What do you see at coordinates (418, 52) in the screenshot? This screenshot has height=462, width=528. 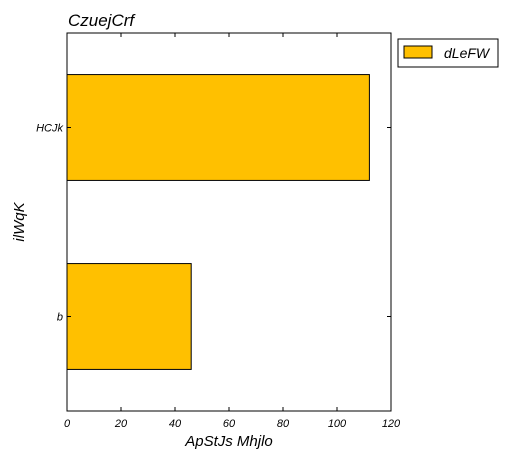 I see `legend-swatch` at bounding box center [418, 52].